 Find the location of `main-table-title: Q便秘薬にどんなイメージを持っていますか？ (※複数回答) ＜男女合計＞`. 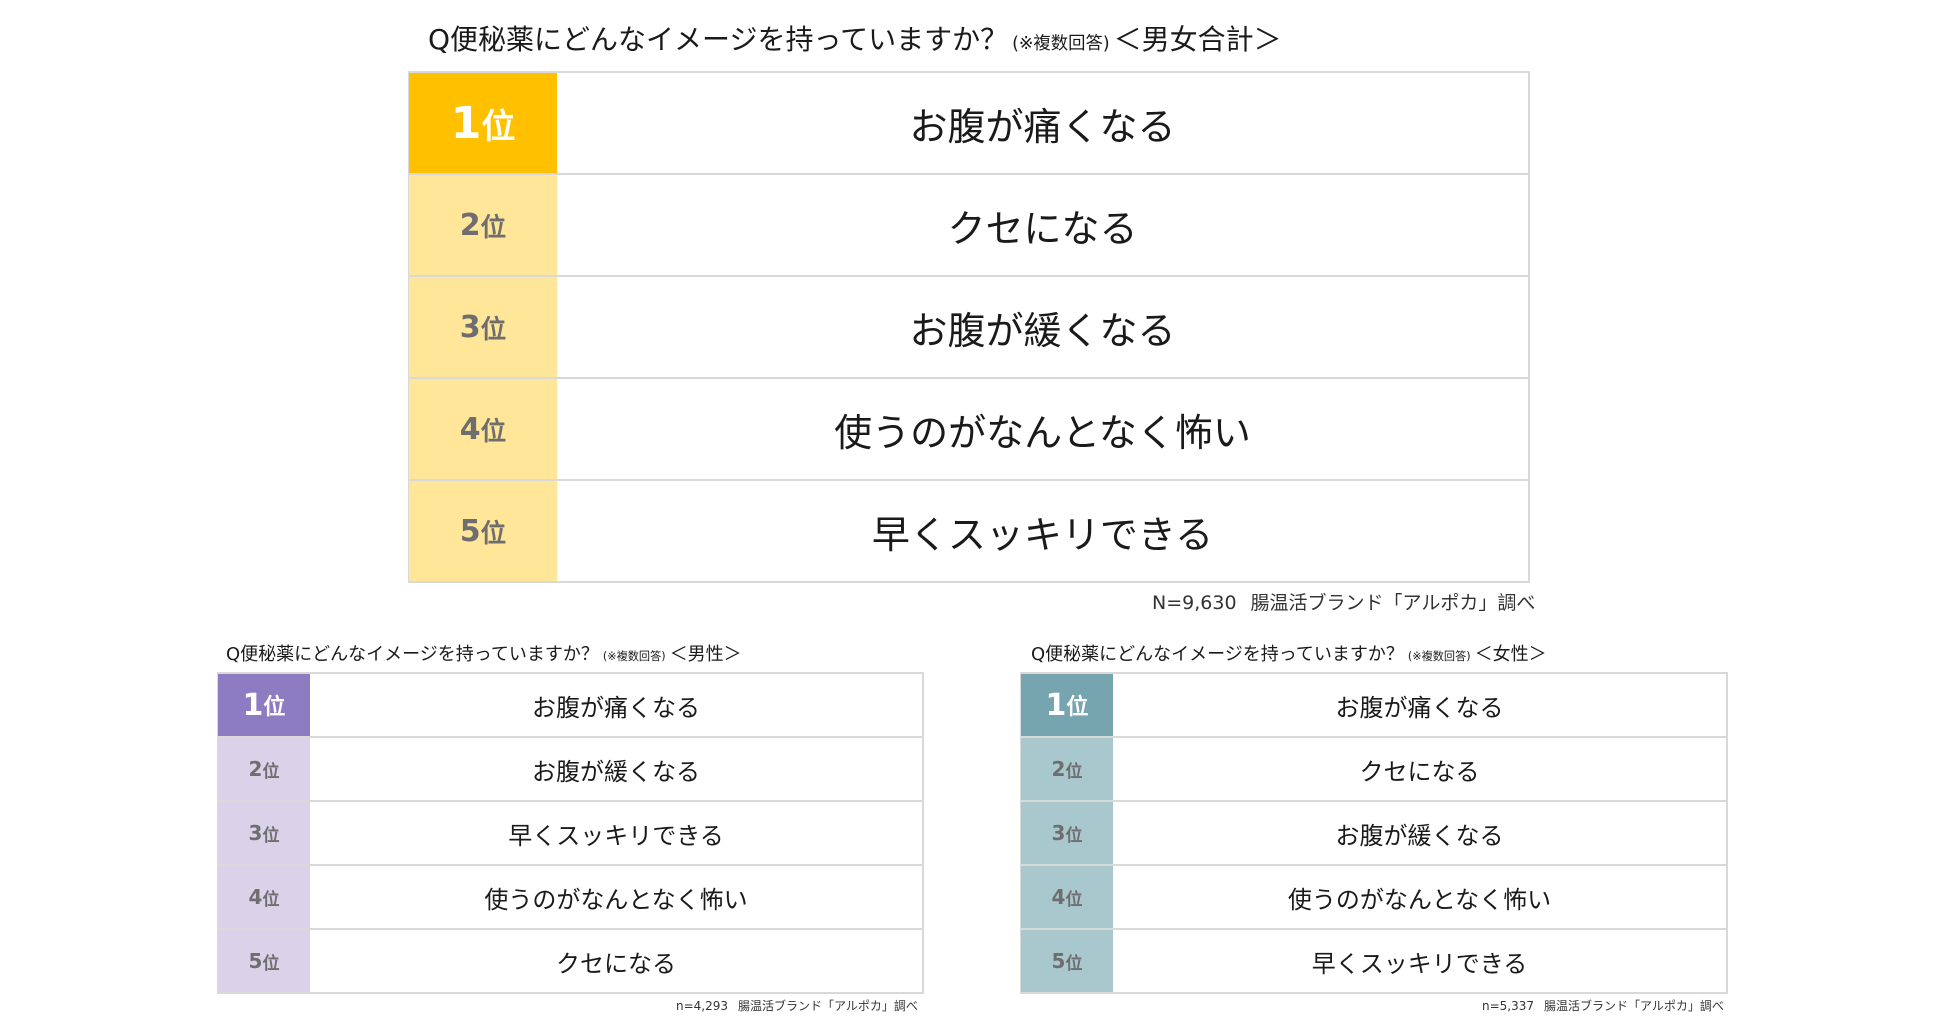

main-table-title: Q便秘薬にどんなイメージを持っていますか？ (※複数回答) ＜男女合計＞ is located at coordinates (855, 38).